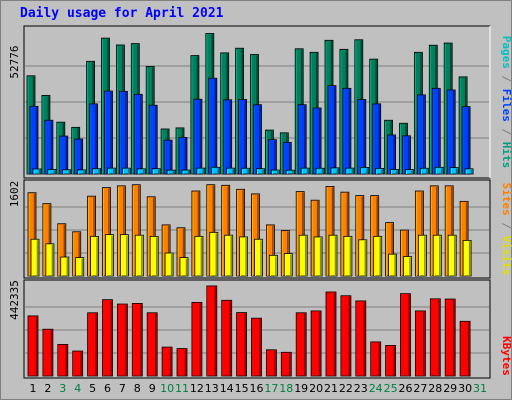  What do you see at coordinates (182, 388) in the screenshot?
I see `x-tick-label-11: 11` at bounding box center [182, 388].